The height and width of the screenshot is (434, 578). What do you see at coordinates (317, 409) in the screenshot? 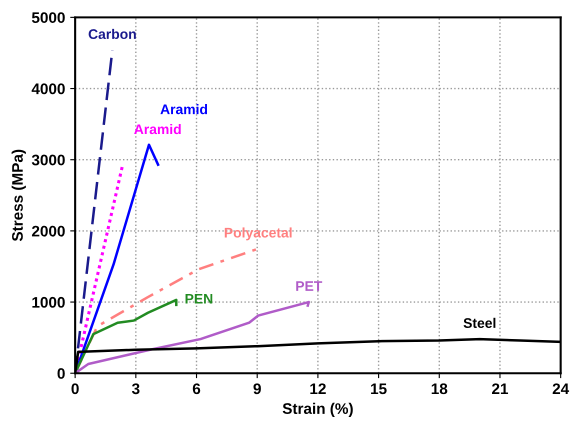
I see `x-axis-title: Strain (%)` at bounding box center [317, 409].